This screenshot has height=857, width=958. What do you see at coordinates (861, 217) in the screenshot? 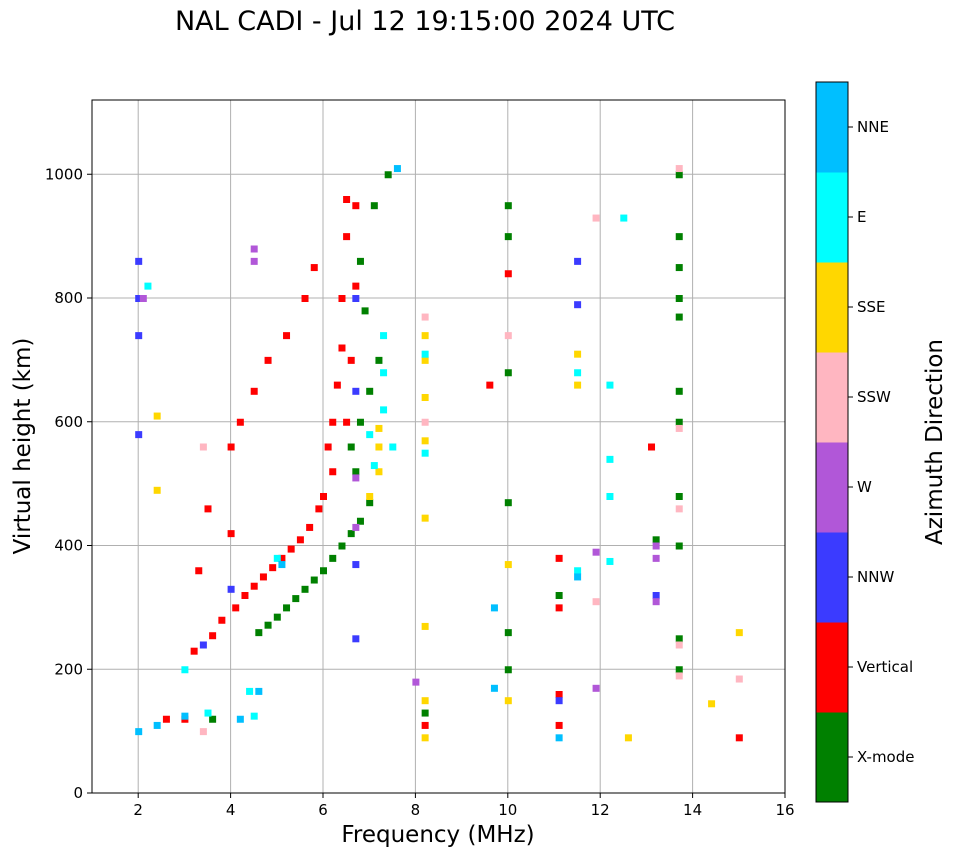
I see `colorbar-tick-label: E` at bounding box center [861, 217].